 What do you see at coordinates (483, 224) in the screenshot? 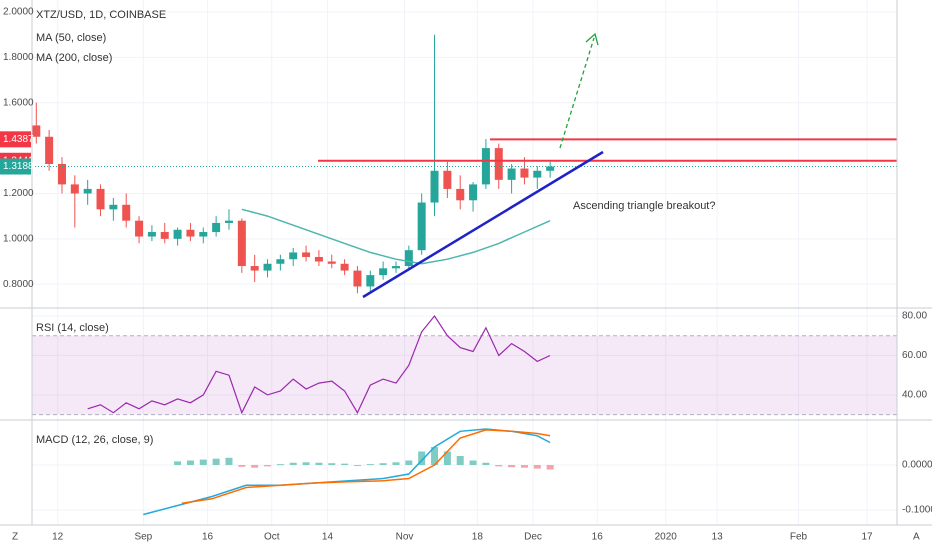
I see `trend-line` at bounding box center [483, 224].